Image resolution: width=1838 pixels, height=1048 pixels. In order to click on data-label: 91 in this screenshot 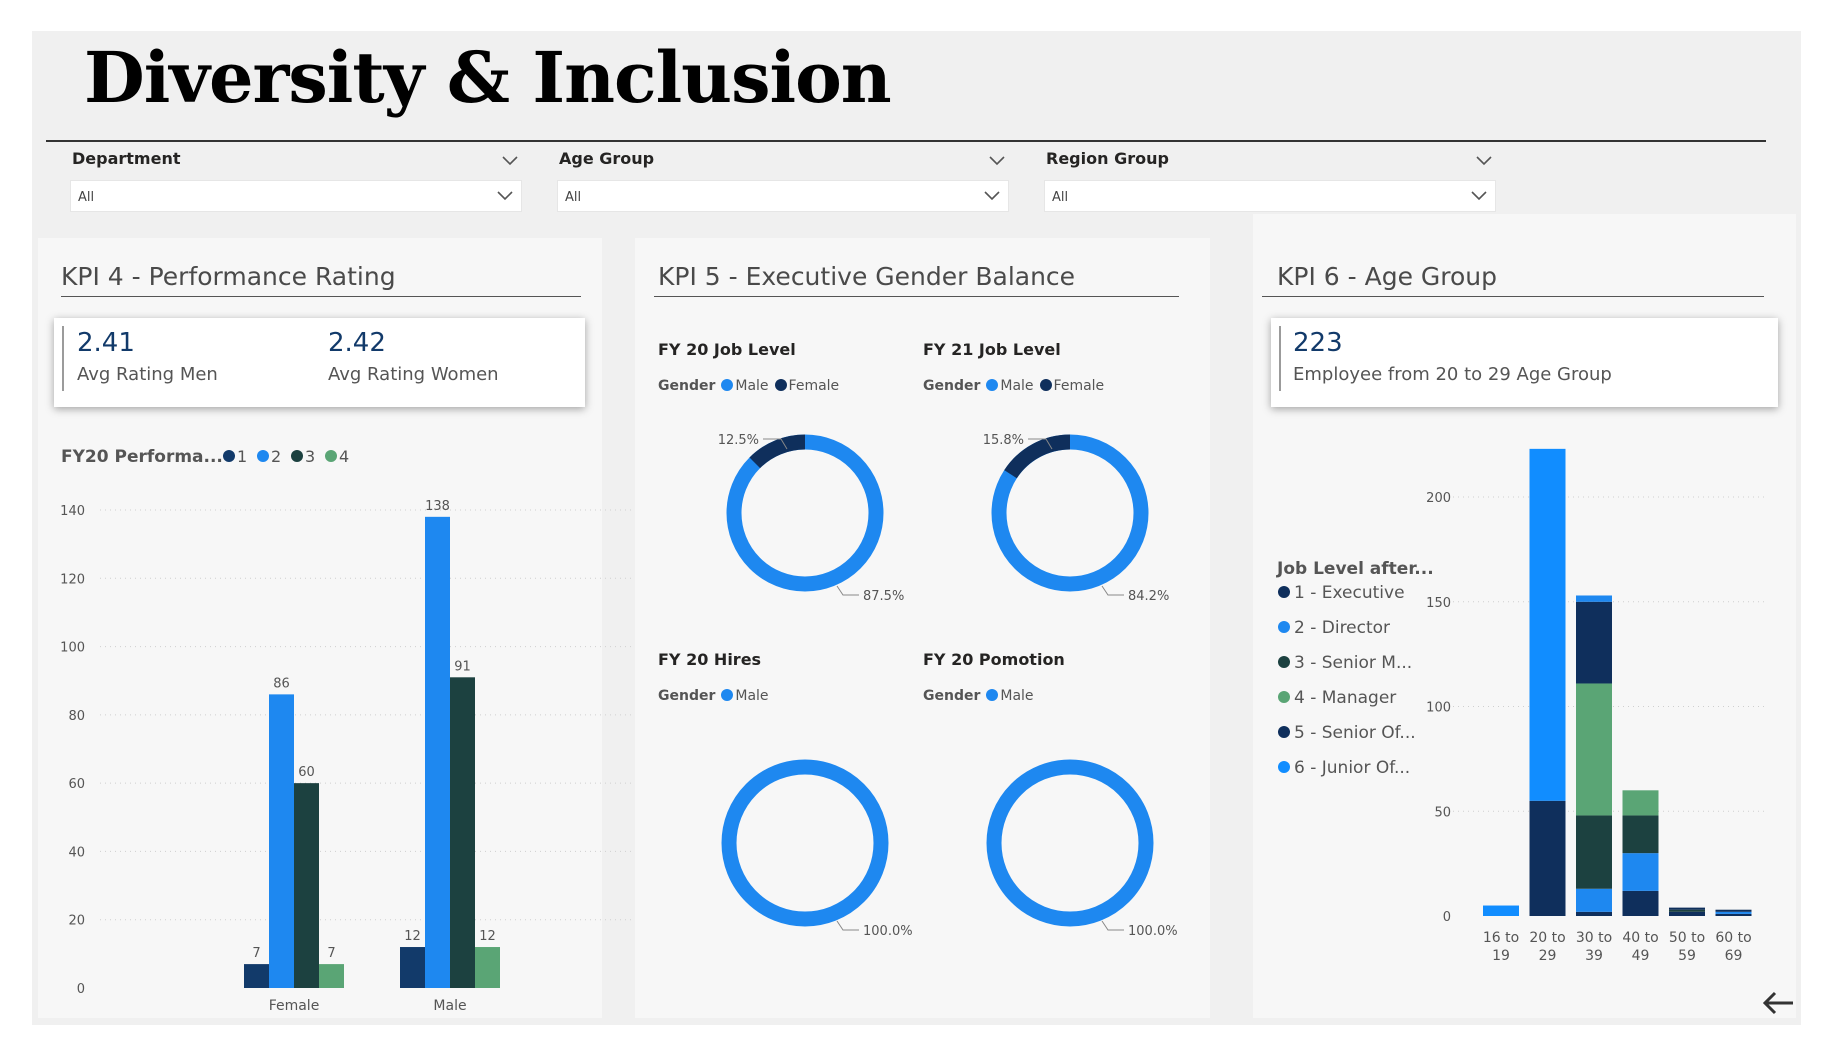, I will do `click(462, 666)`.